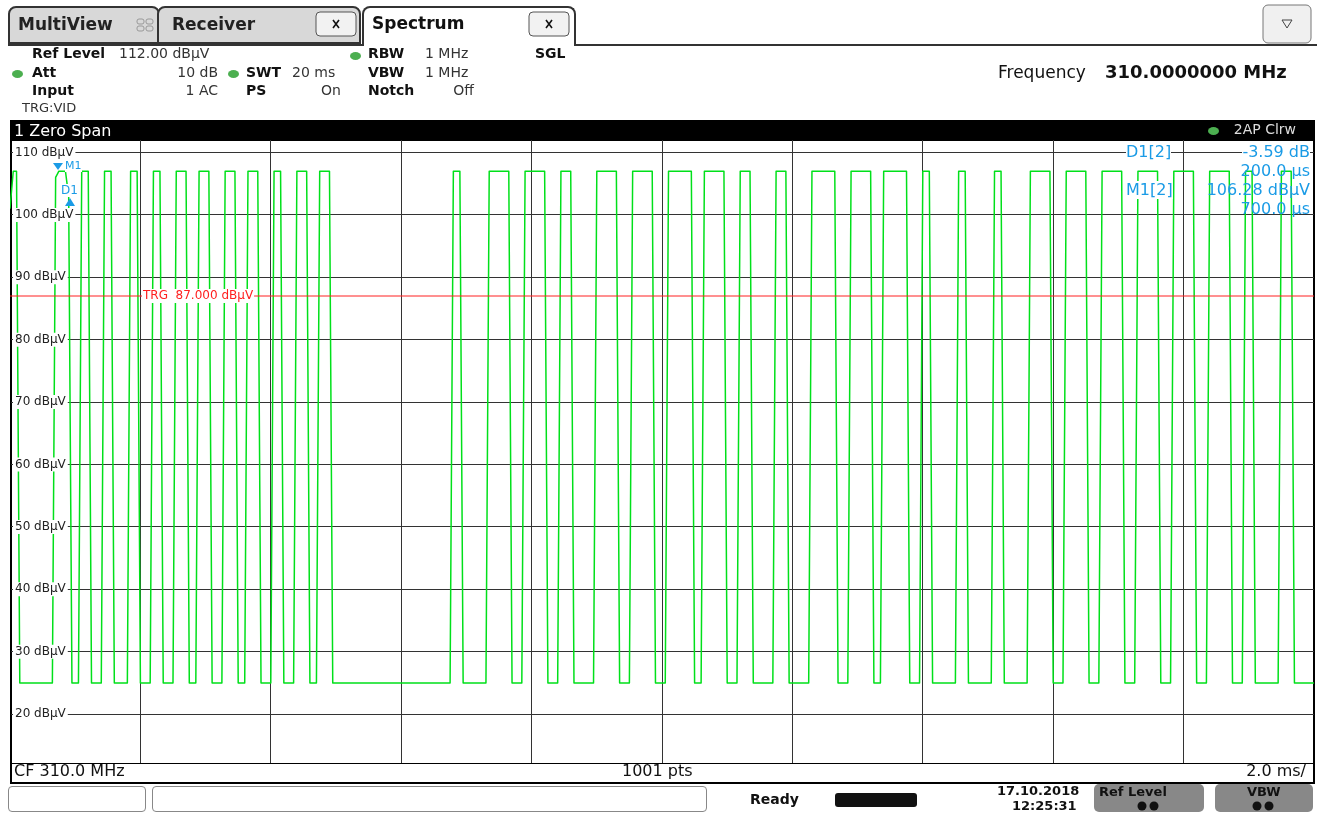 This screenshot has width=1317, height=814. Describe the element at coordinates (63, 130) in the screenshot. I see `chart-title: 1 Zero Span` at that location.